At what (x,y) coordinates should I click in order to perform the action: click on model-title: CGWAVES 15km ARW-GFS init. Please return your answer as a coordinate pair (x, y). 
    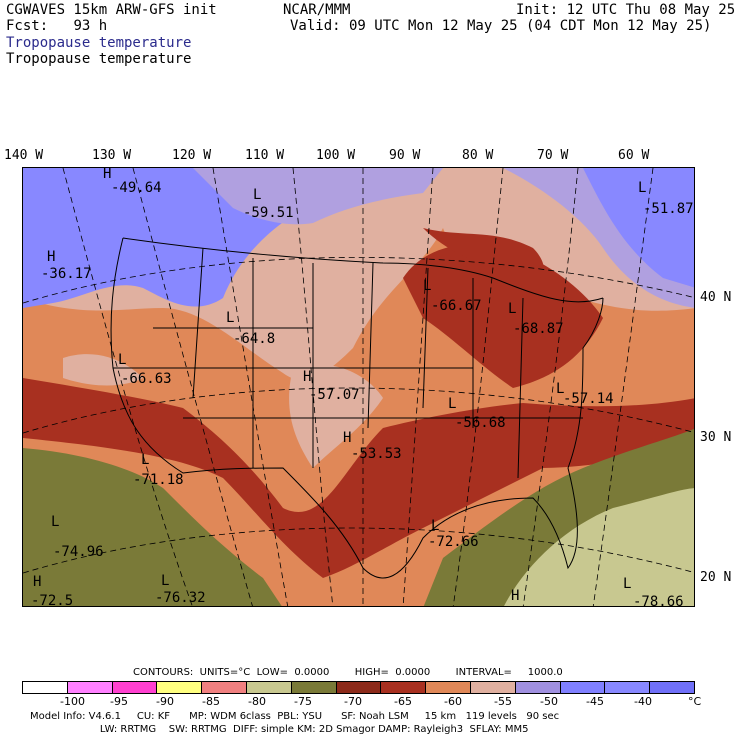
    Looking at the image, I should click on (111, 10).